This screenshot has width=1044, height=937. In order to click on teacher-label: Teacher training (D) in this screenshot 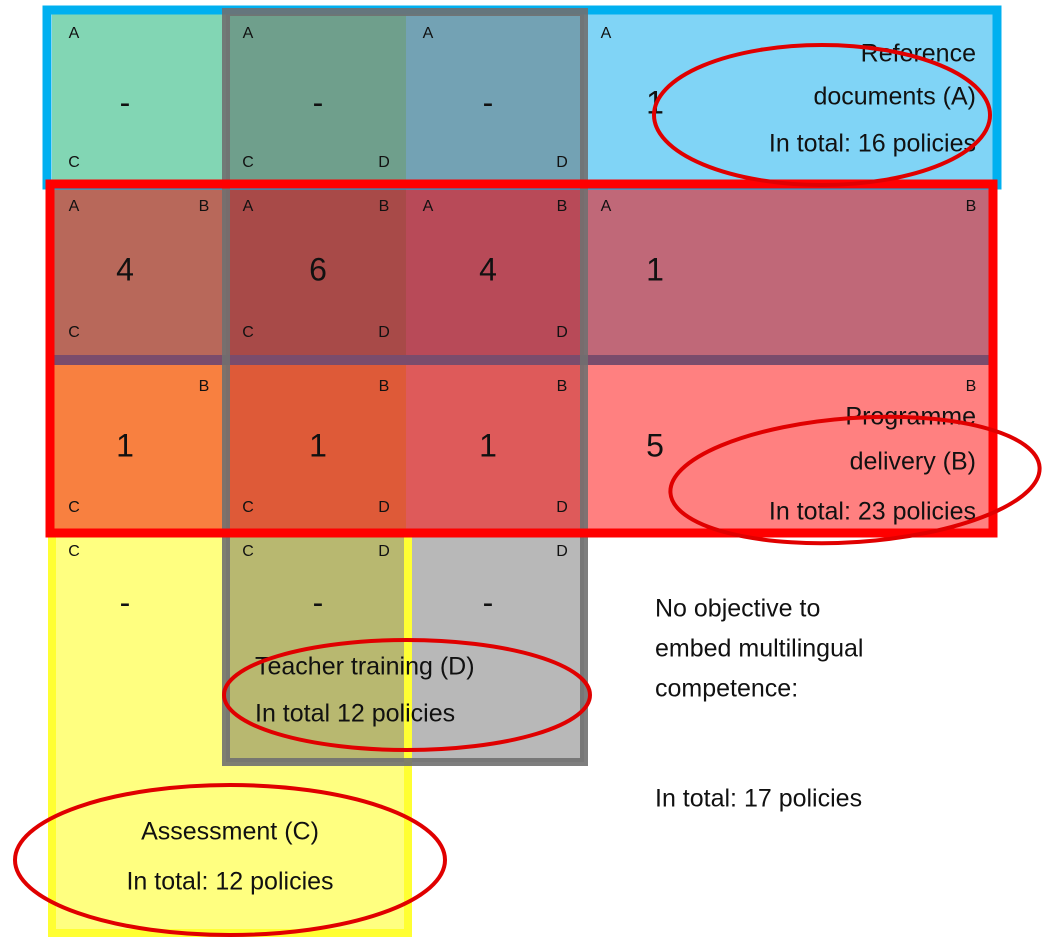, I will do `click(365, 667)`.